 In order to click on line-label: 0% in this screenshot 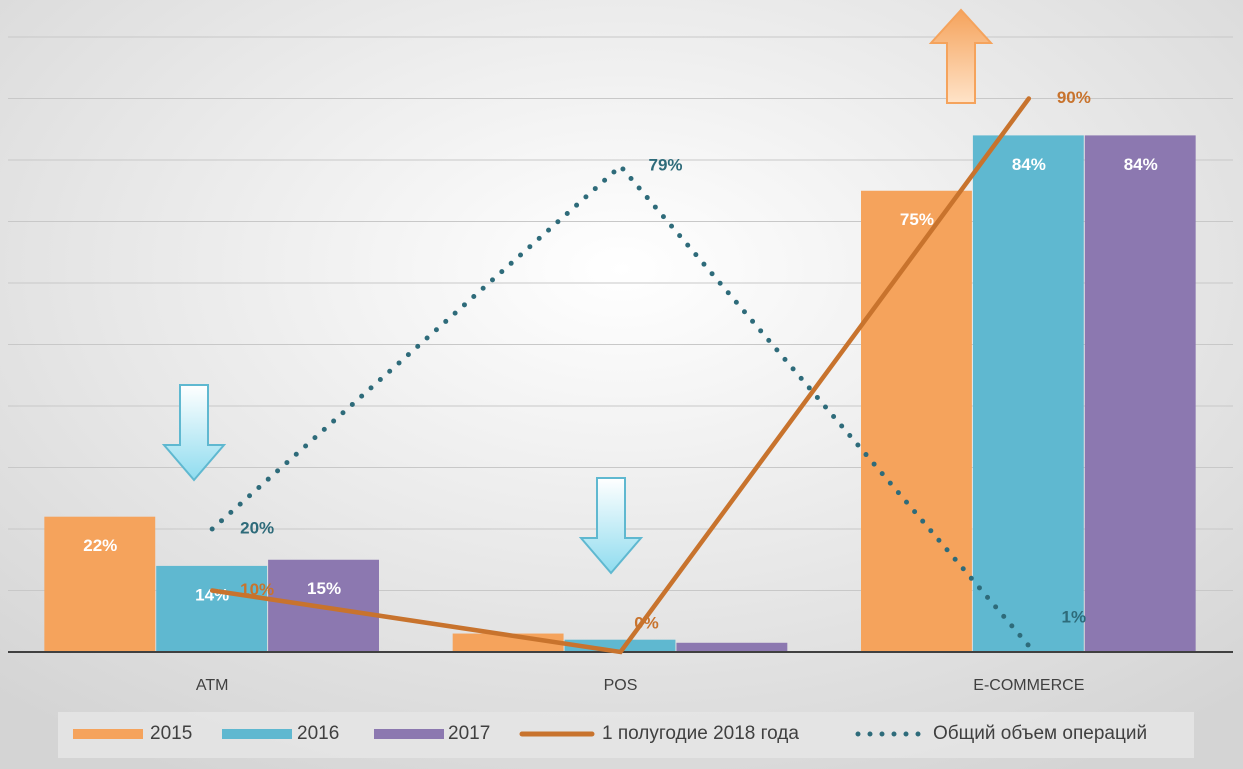, I will do `click(646, 622)`.